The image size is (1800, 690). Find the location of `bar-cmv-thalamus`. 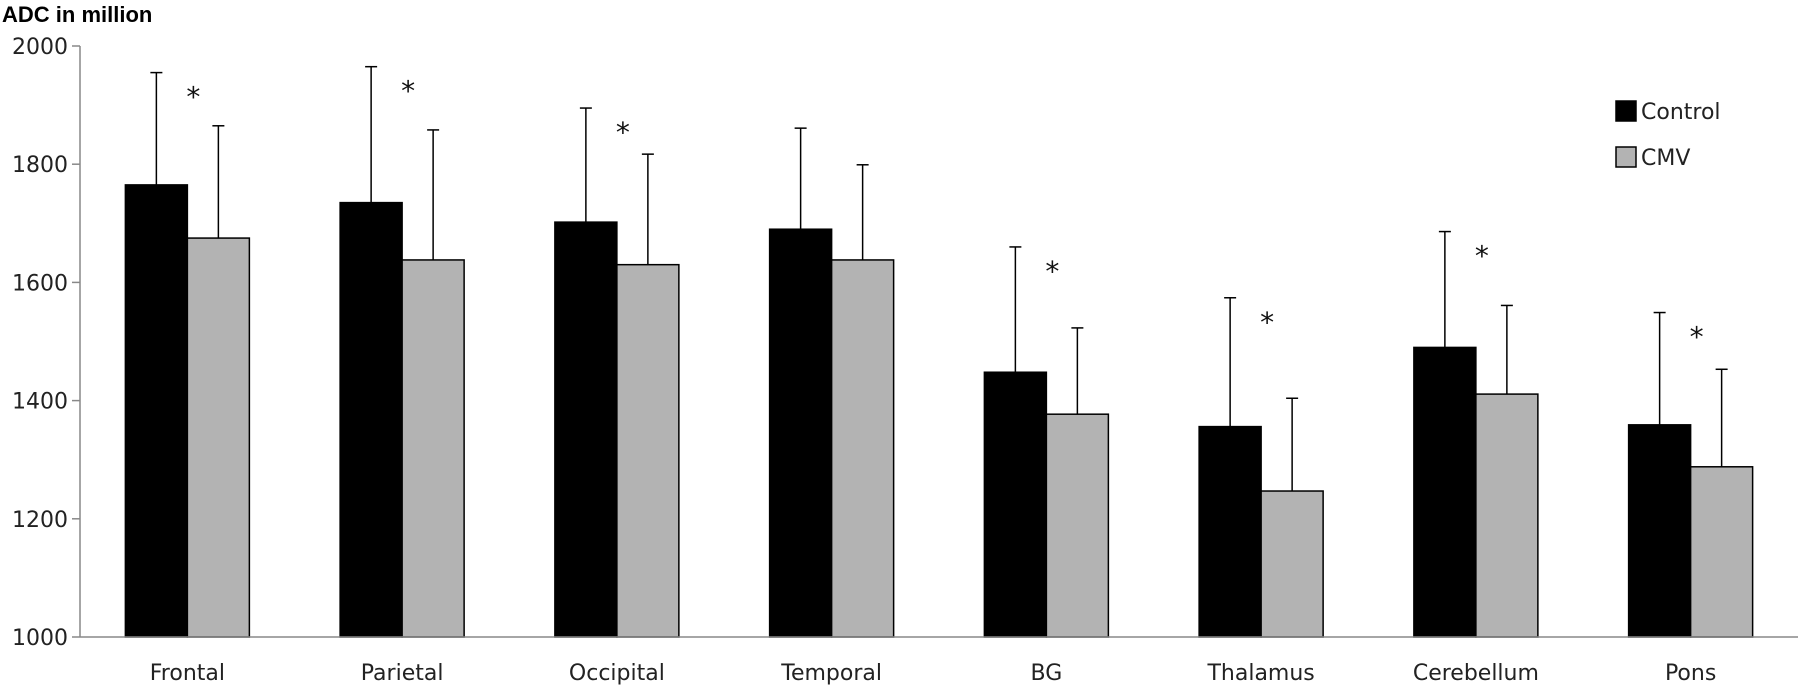

bar-cmv-thalamus is located at coordinates (1292, 564).